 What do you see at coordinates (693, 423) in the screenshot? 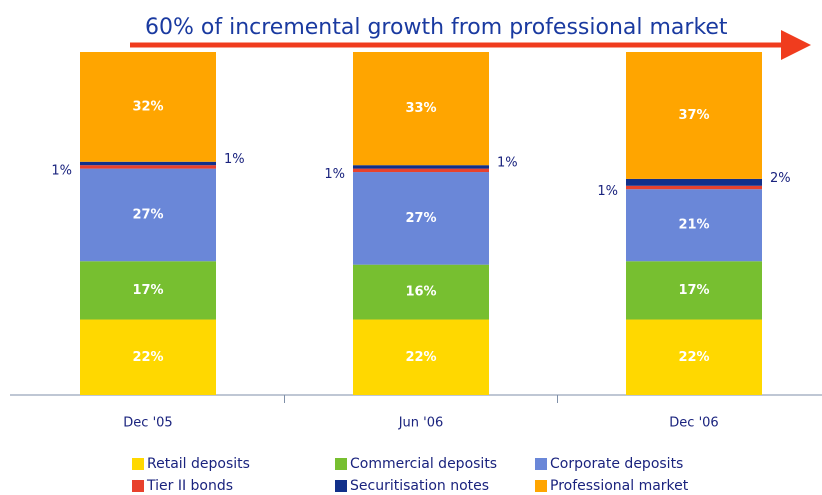
I see `x-tick-label: Dec '06` at bounding box center [693, 423].